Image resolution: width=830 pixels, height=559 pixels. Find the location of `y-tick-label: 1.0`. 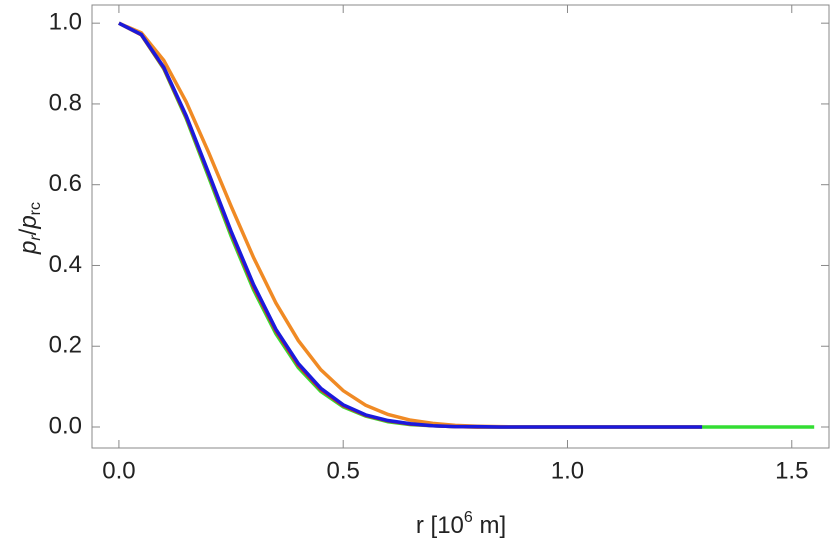

y-tick-label: 1.0 is located at coordinates (65, 22).